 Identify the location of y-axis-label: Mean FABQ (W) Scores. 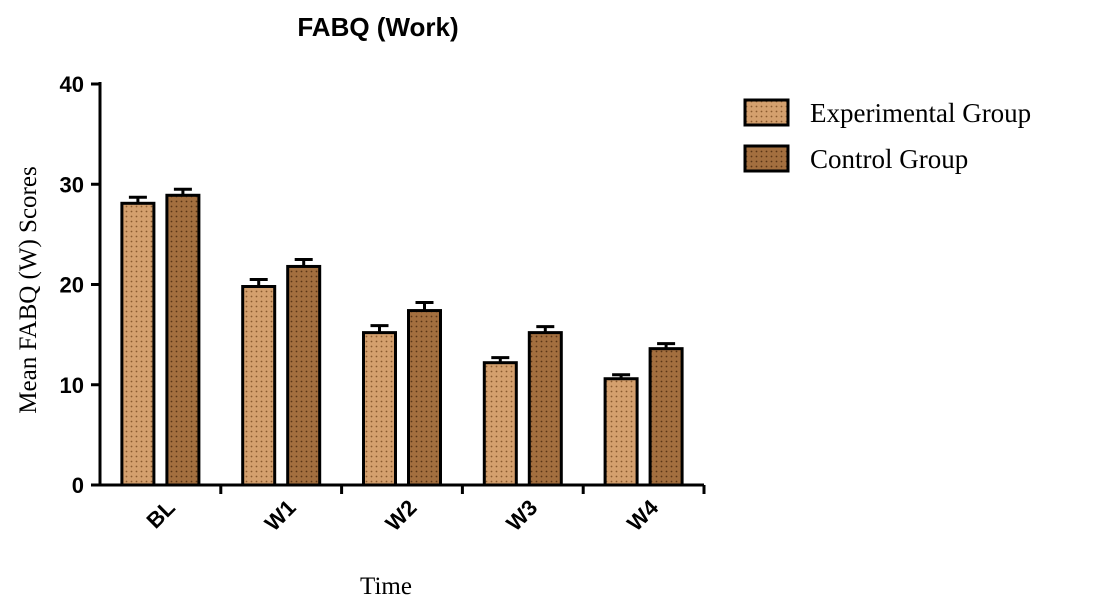
(28, 289).